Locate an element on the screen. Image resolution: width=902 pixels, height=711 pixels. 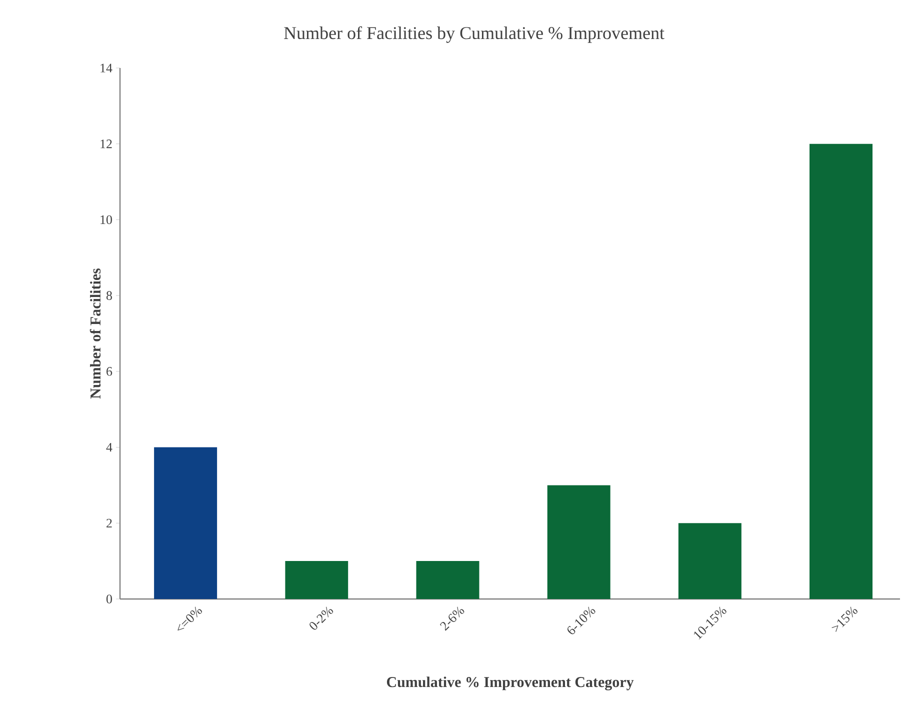
y-tick-label: 8 is located at coordinates (109, 295).